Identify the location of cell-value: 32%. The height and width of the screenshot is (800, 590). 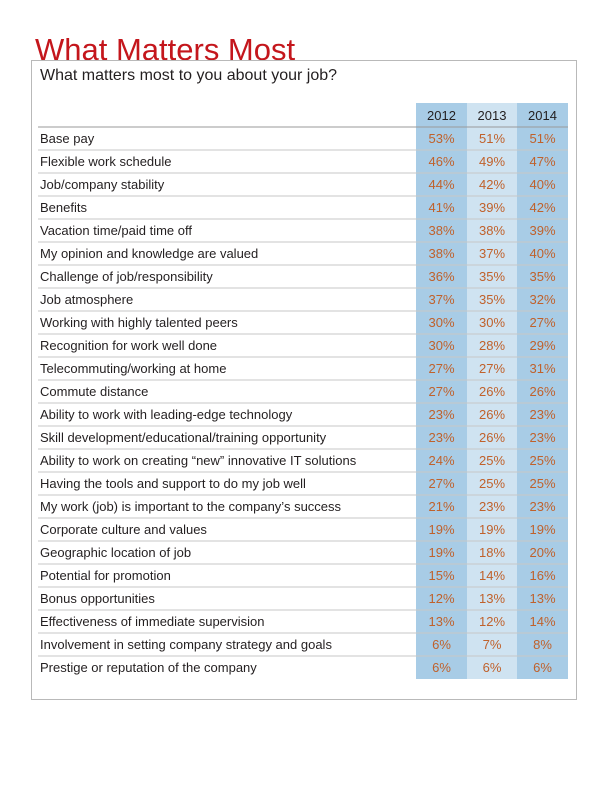
(542, 299).